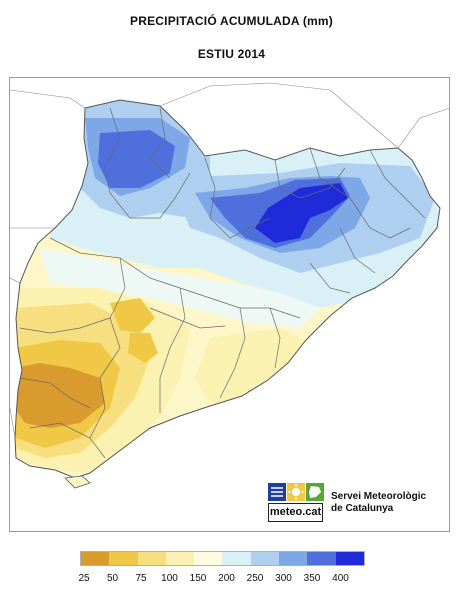 This screenshot has width=463, height=597. Describe the element at coordinates (231, 54) in the screenshot. I see `map-subtitle: ESTIU 2014` at that location.